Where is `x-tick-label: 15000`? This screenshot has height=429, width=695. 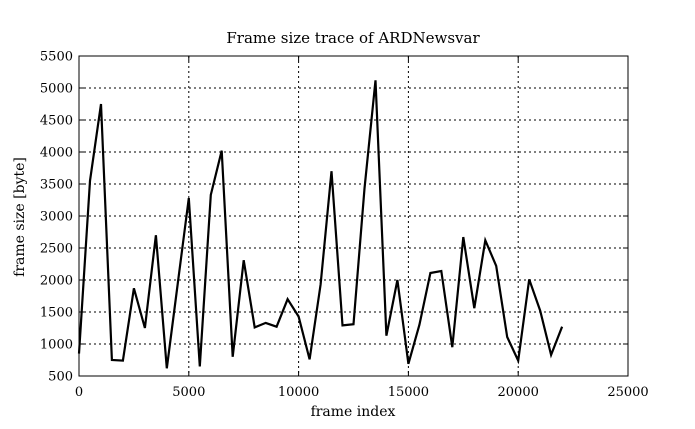
x-tick-label: 15000 is located at coordinates (408, 392).